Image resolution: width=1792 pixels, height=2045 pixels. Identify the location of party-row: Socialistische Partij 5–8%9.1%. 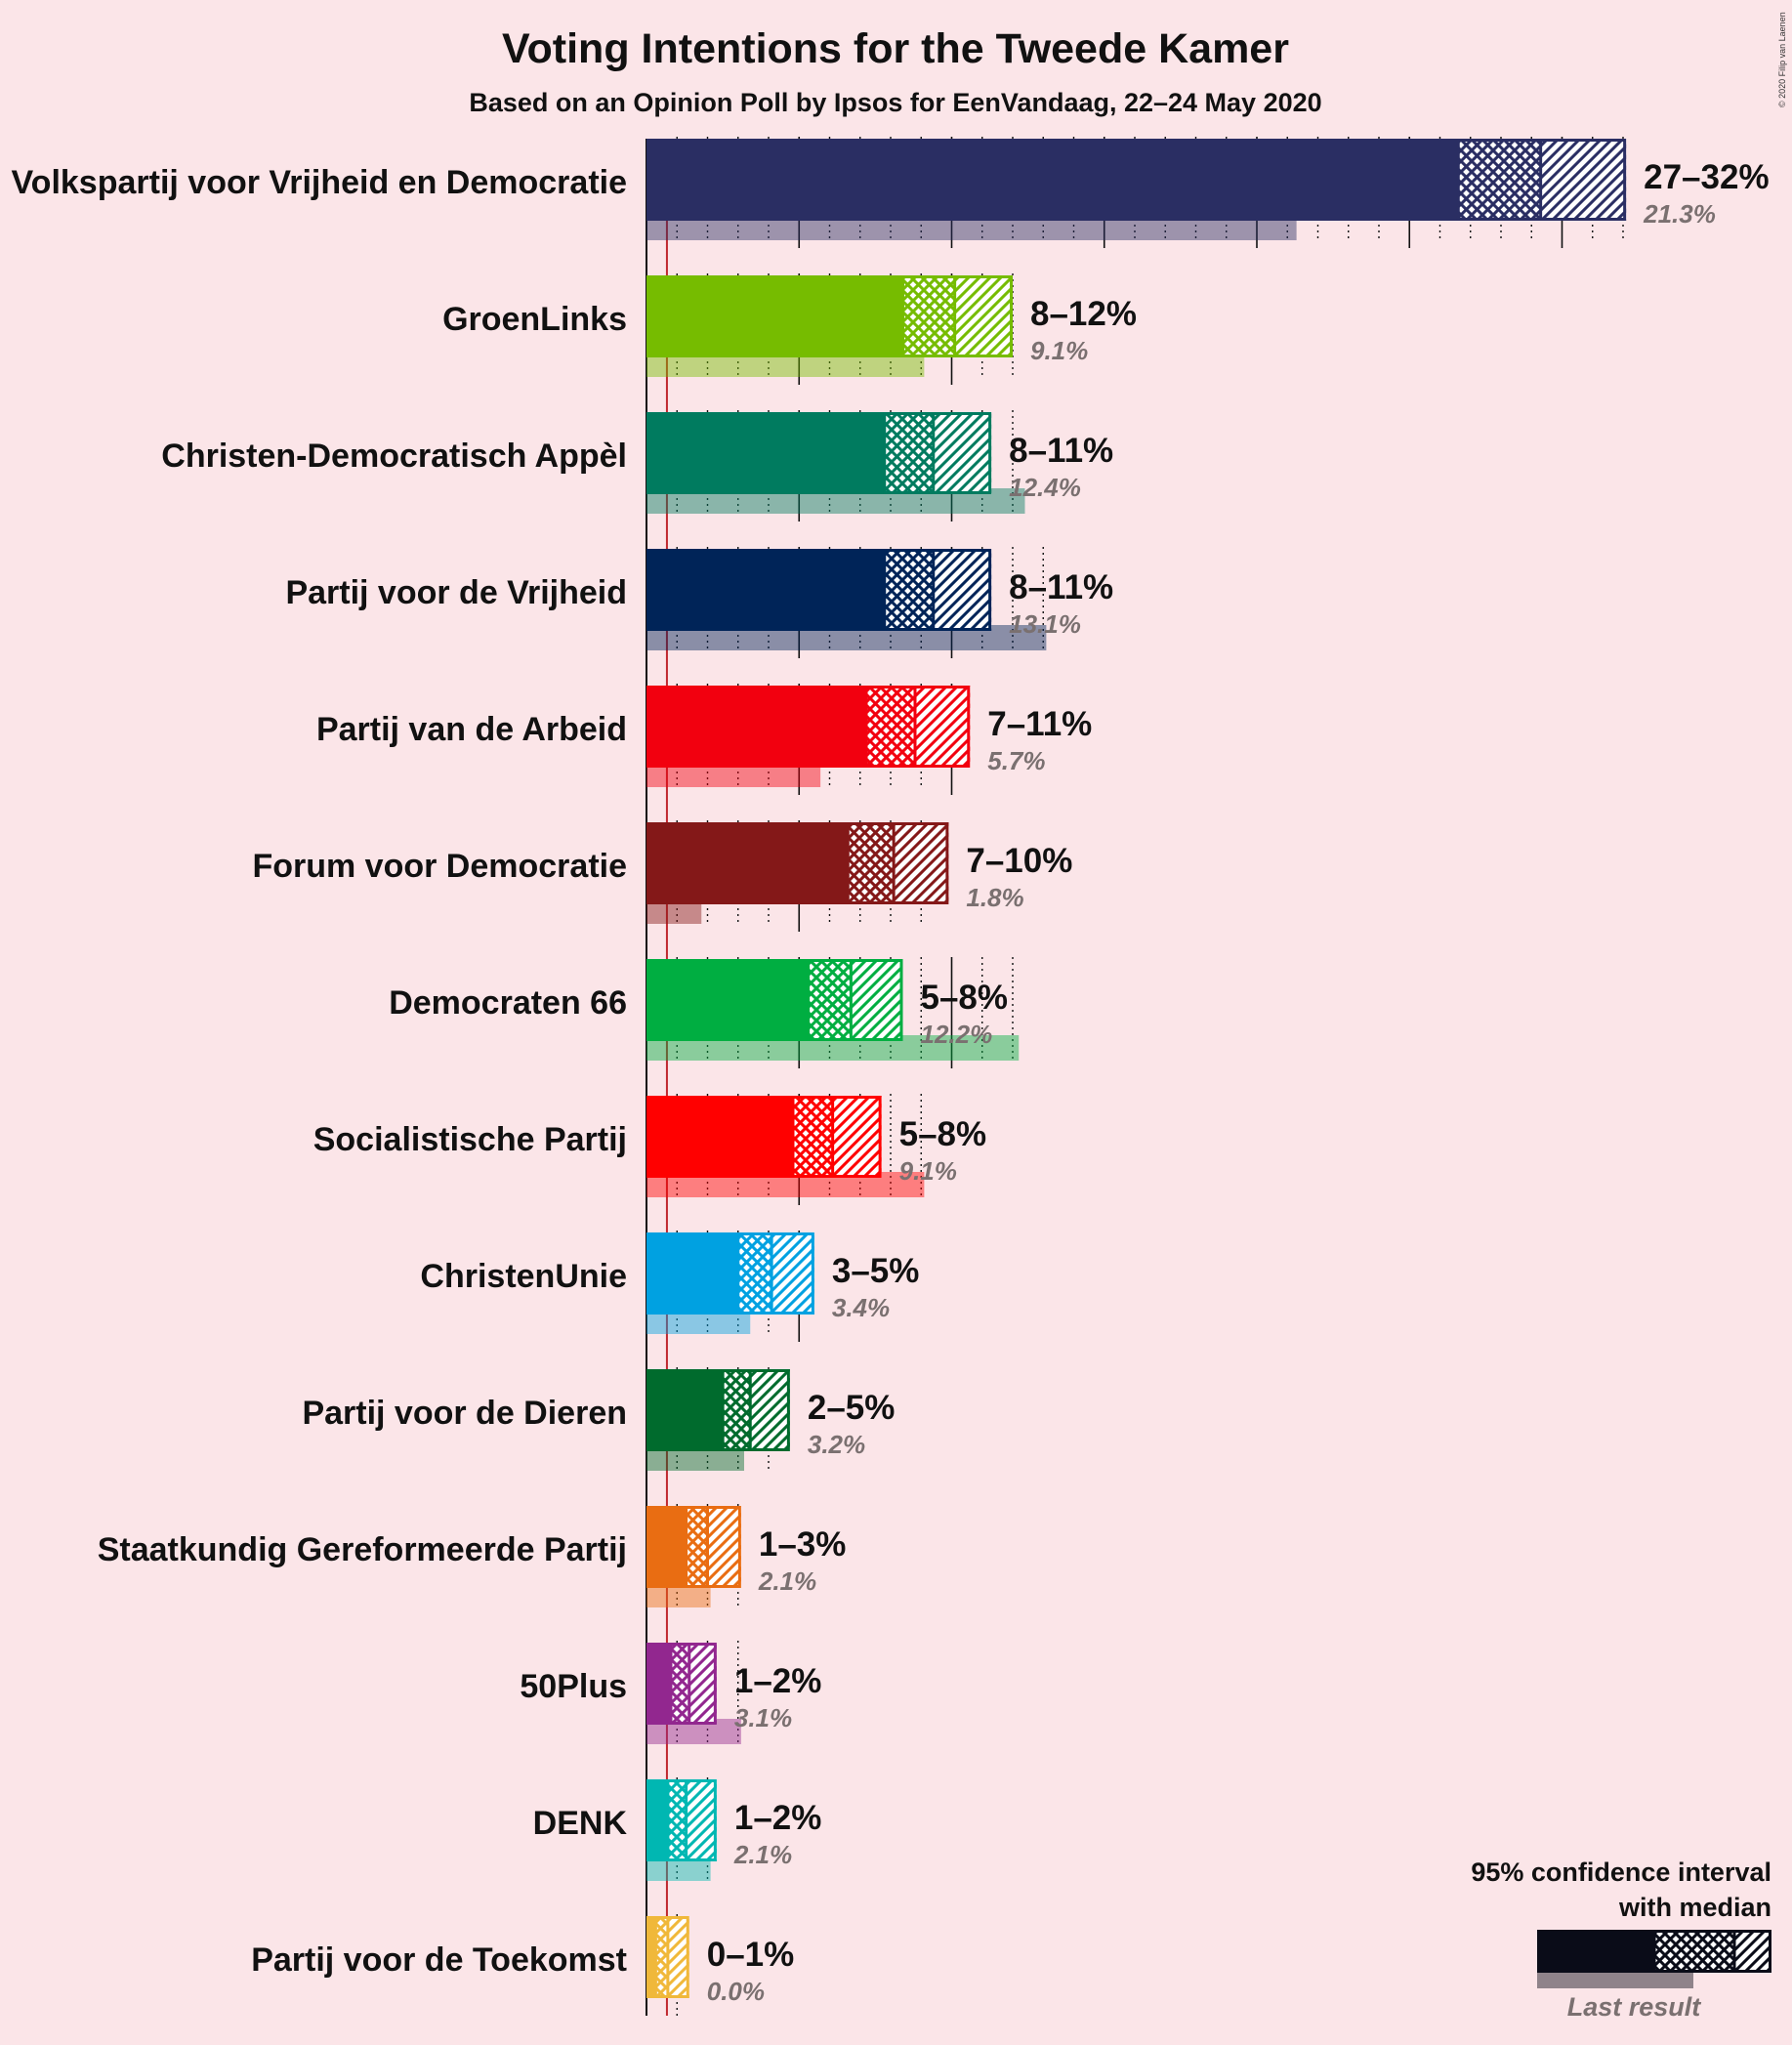
(650, 1146).